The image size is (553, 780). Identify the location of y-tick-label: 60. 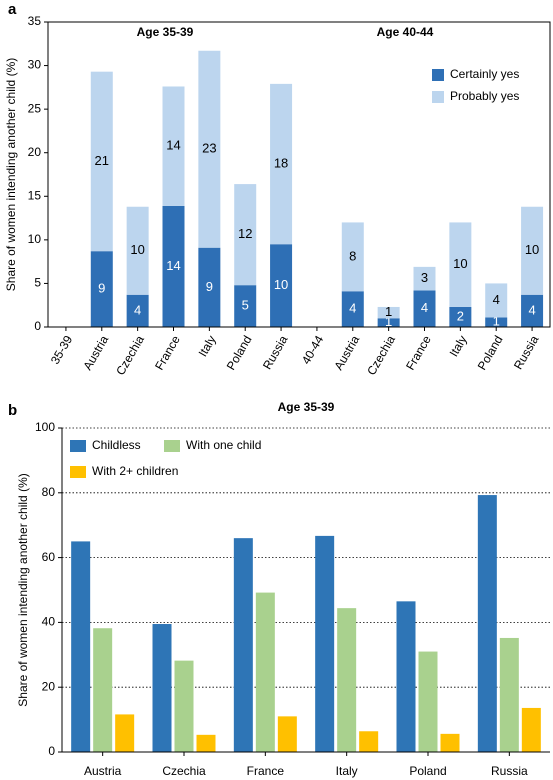
(49, 557).